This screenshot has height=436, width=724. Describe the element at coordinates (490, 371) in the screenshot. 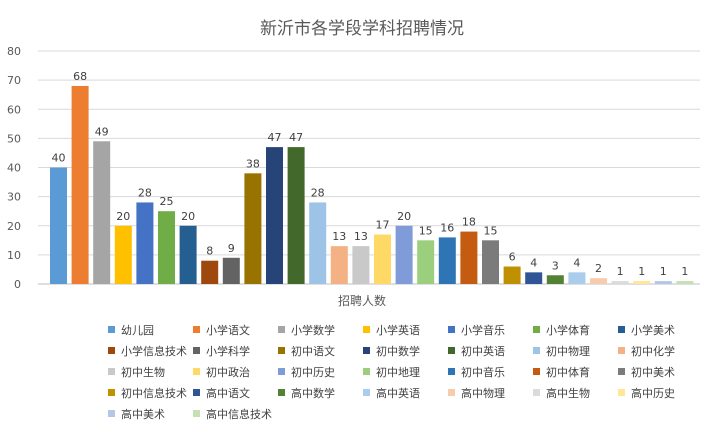

I see `legend-item: 初中音乐` at that location.